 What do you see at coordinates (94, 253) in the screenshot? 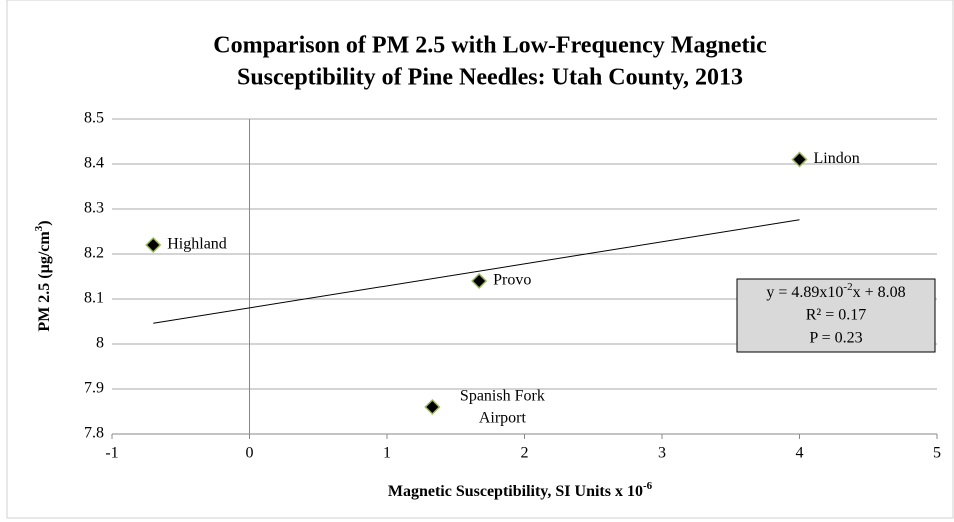
I see `y-tick-label: 8.2` at bounding box center [94, 253].